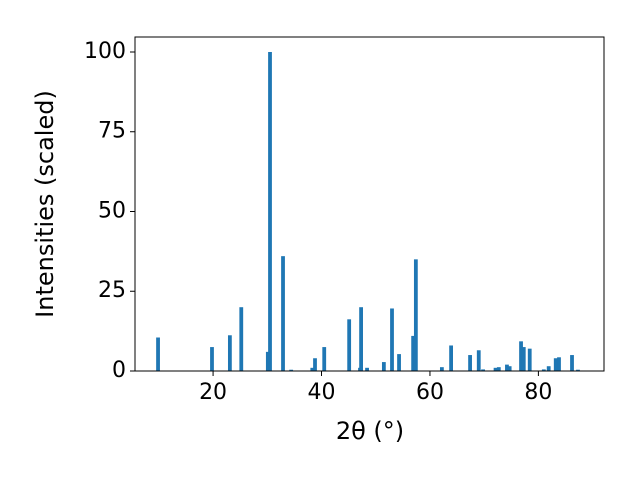  I want to click on y-tick-label: 50, so click(112, 210).